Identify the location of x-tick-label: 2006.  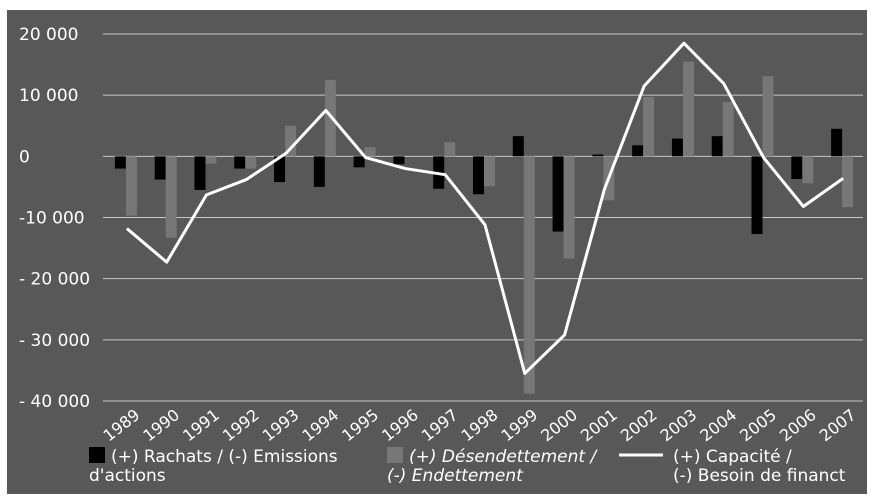
(798, 425).